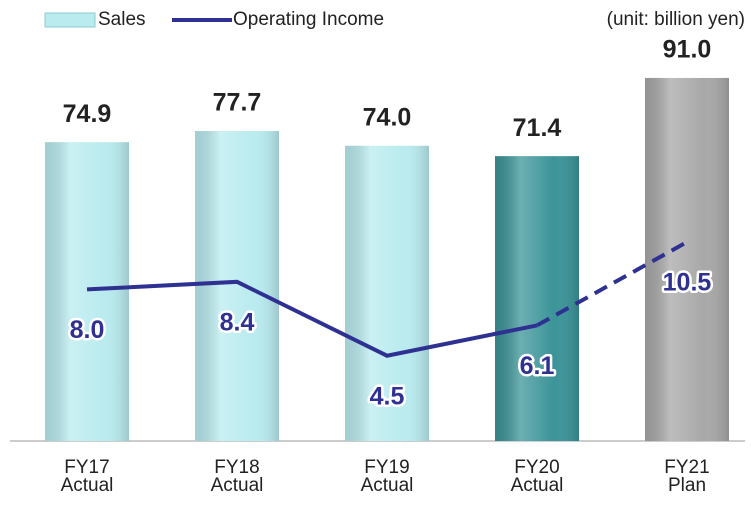 Image resolution: width=751 pixels, height=506 pixels. What do you see at coordinates (312, 318) in the screenshot?
I see `line` at bounding box center [312, 318].